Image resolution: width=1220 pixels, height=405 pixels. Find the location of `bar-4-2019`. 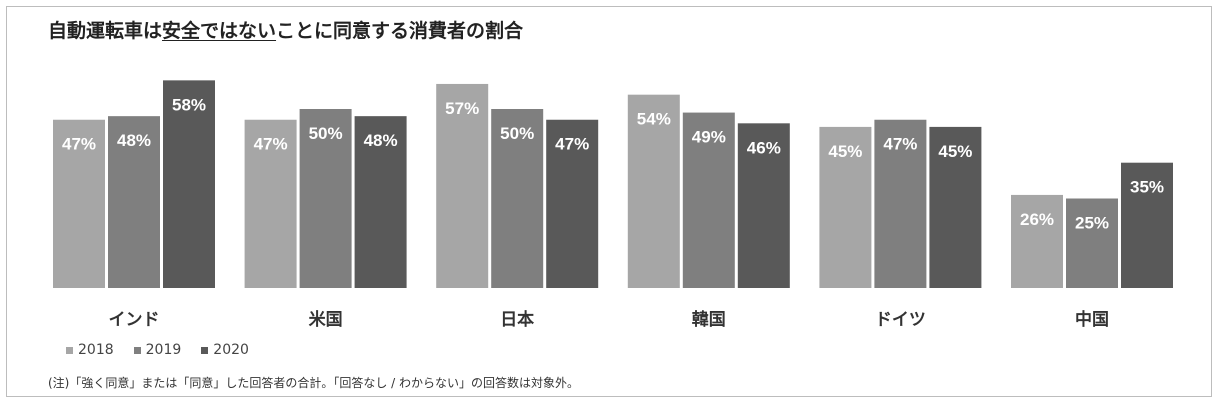

bar-4-2019 is located at coordinates (900, 204).